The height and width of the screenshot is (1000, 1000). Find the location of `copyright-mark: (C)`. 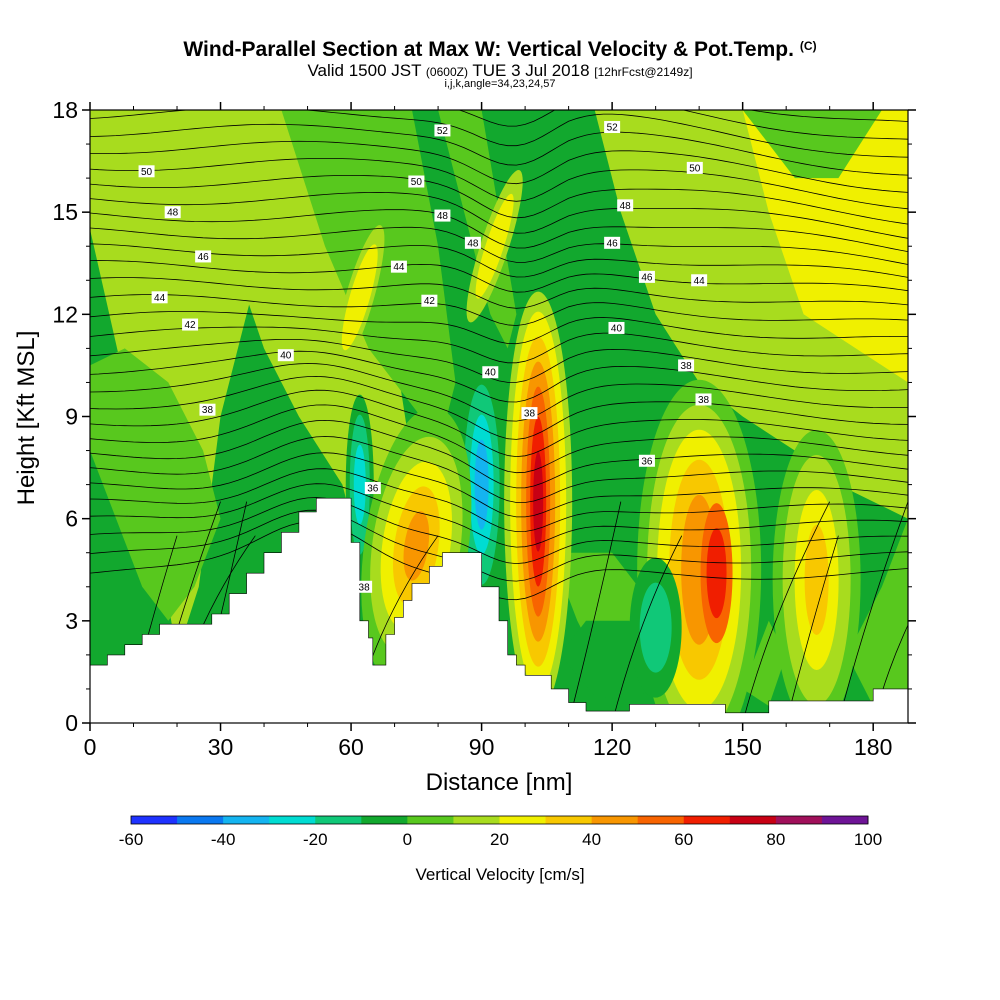

copyright-mark: (C) is located at coordinates (808, 46).